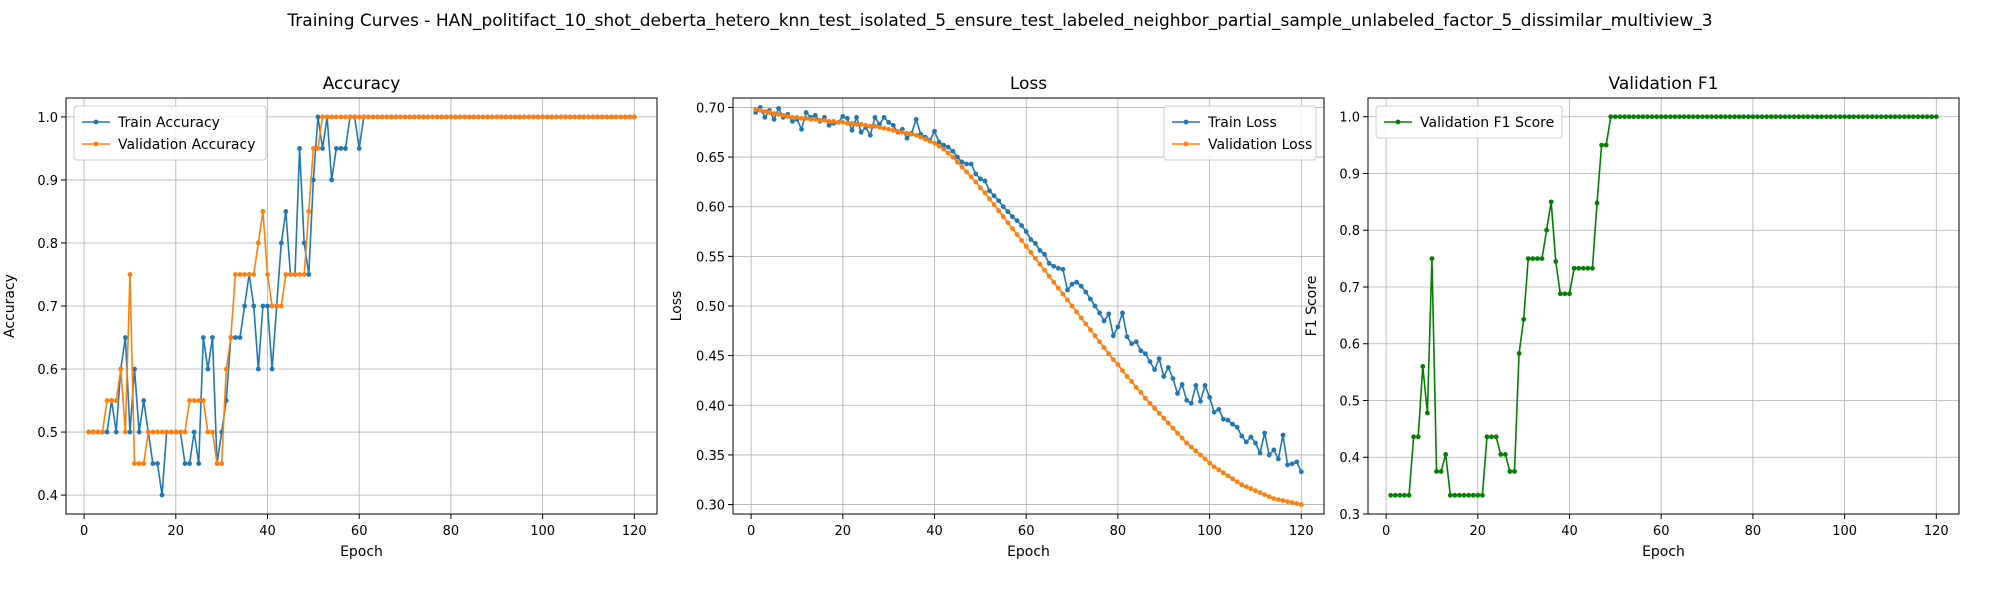  I want to click on loss-y-tick-label: 0.70, so click(710, 108).